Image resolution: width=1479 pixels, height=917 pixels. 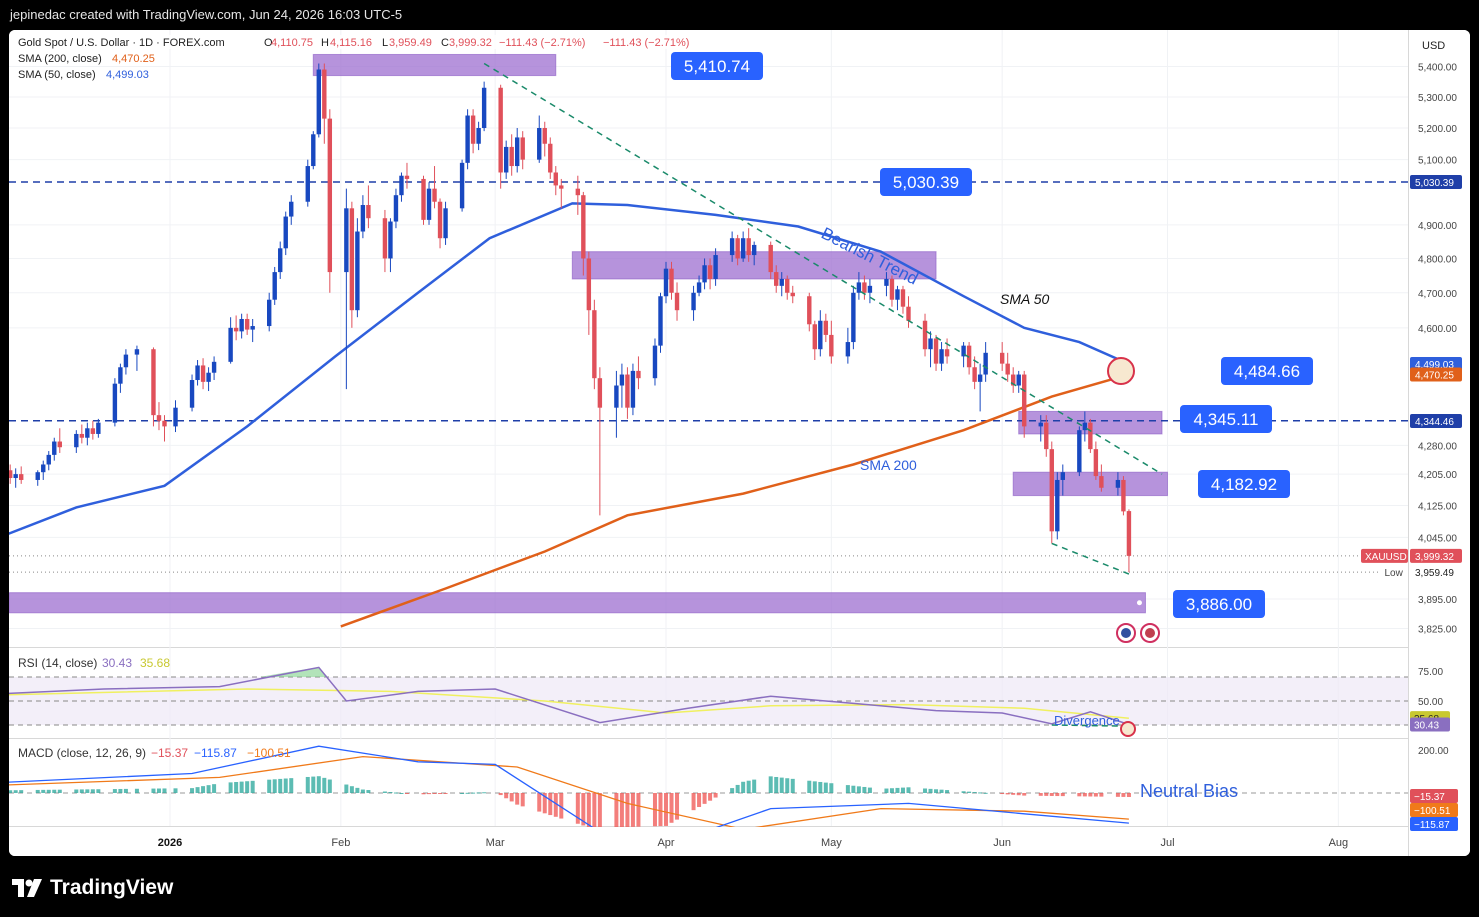 I want to click on time-tick-label: Apr, so click(x=665, y=843).